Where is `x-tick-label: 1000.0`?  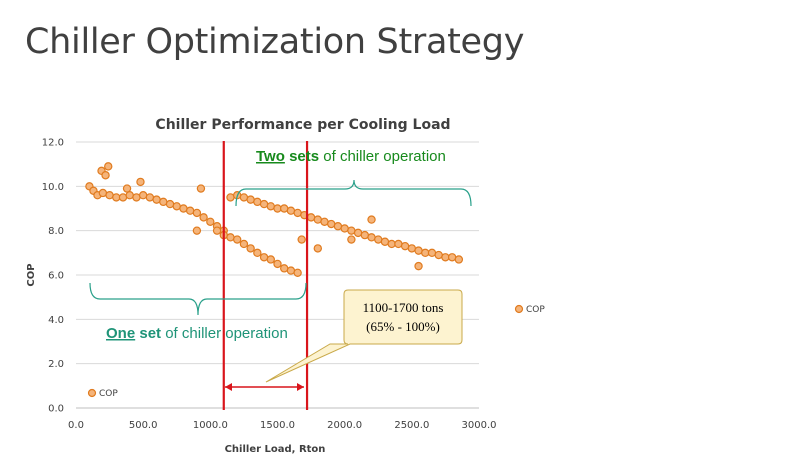
x-tick-label: 1000.0 is located at coordinates (210, 425).